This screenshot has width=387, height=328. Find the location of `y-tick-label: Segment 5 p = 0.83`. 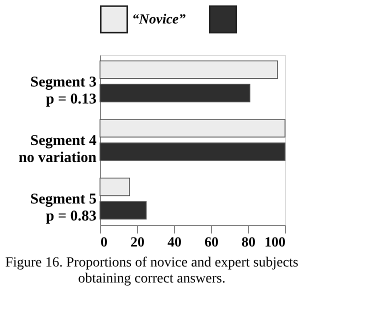

y-tick-label: Segment 5 p = 0.83 is located at coordinates (63, 208).